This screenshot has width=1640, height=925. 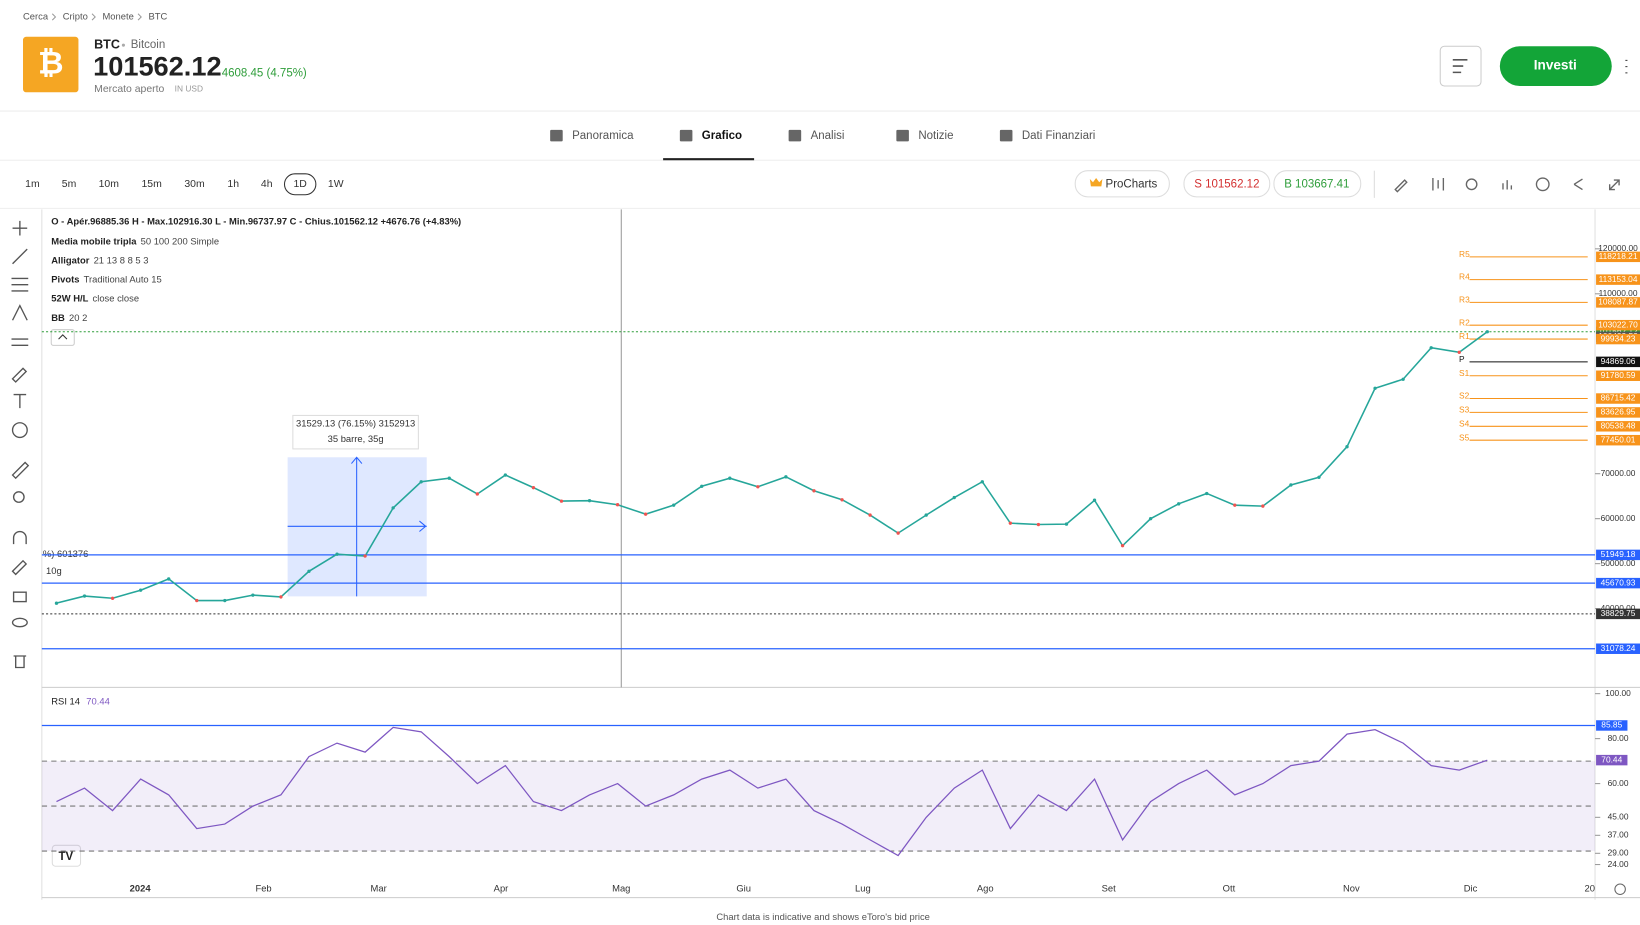 I want to click on rsi-value-label: 70.44, so click(x=1611, y=759).